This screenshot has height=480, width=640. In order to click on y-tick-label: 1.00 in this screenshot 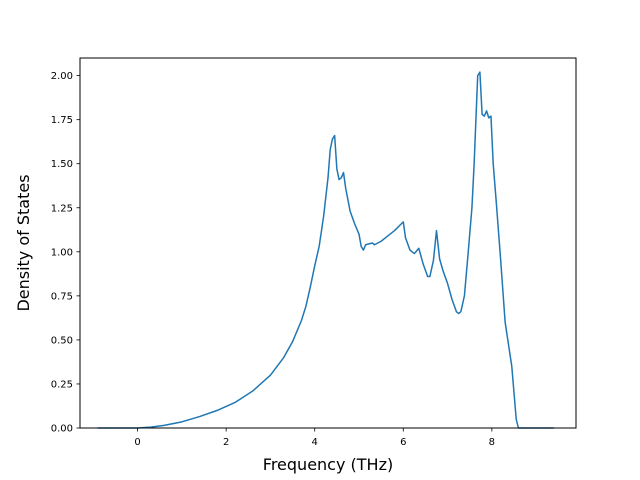, I will do `click(62, 252)`.